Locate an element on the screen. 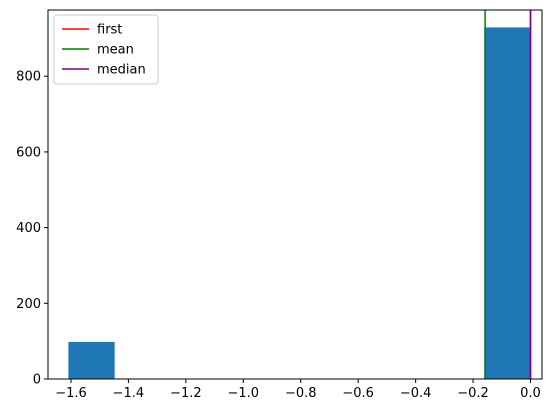 This screenshot has height=413, width=552. y-tick-label-2: 400 is located at coordinates (28, 228).